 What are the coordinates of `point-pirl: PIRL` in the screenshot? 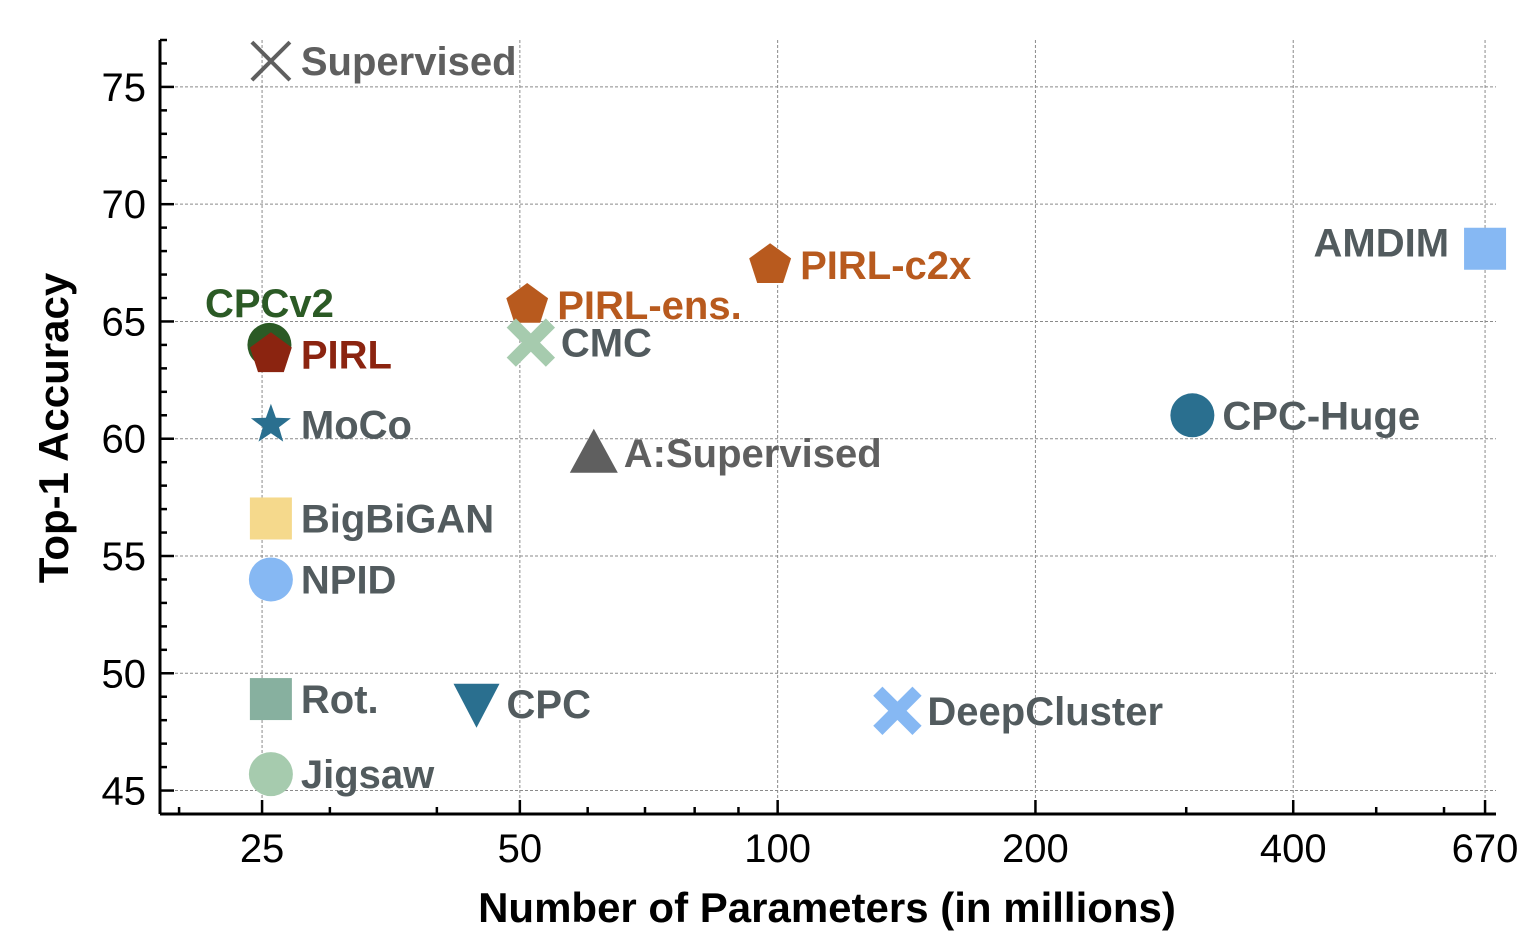 It's located at (321, 354).